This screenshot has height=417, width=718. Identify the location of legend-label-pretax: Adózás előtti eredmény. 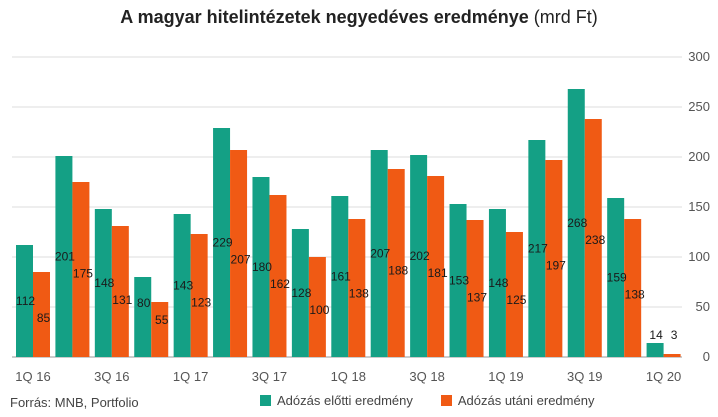
(345, 400).